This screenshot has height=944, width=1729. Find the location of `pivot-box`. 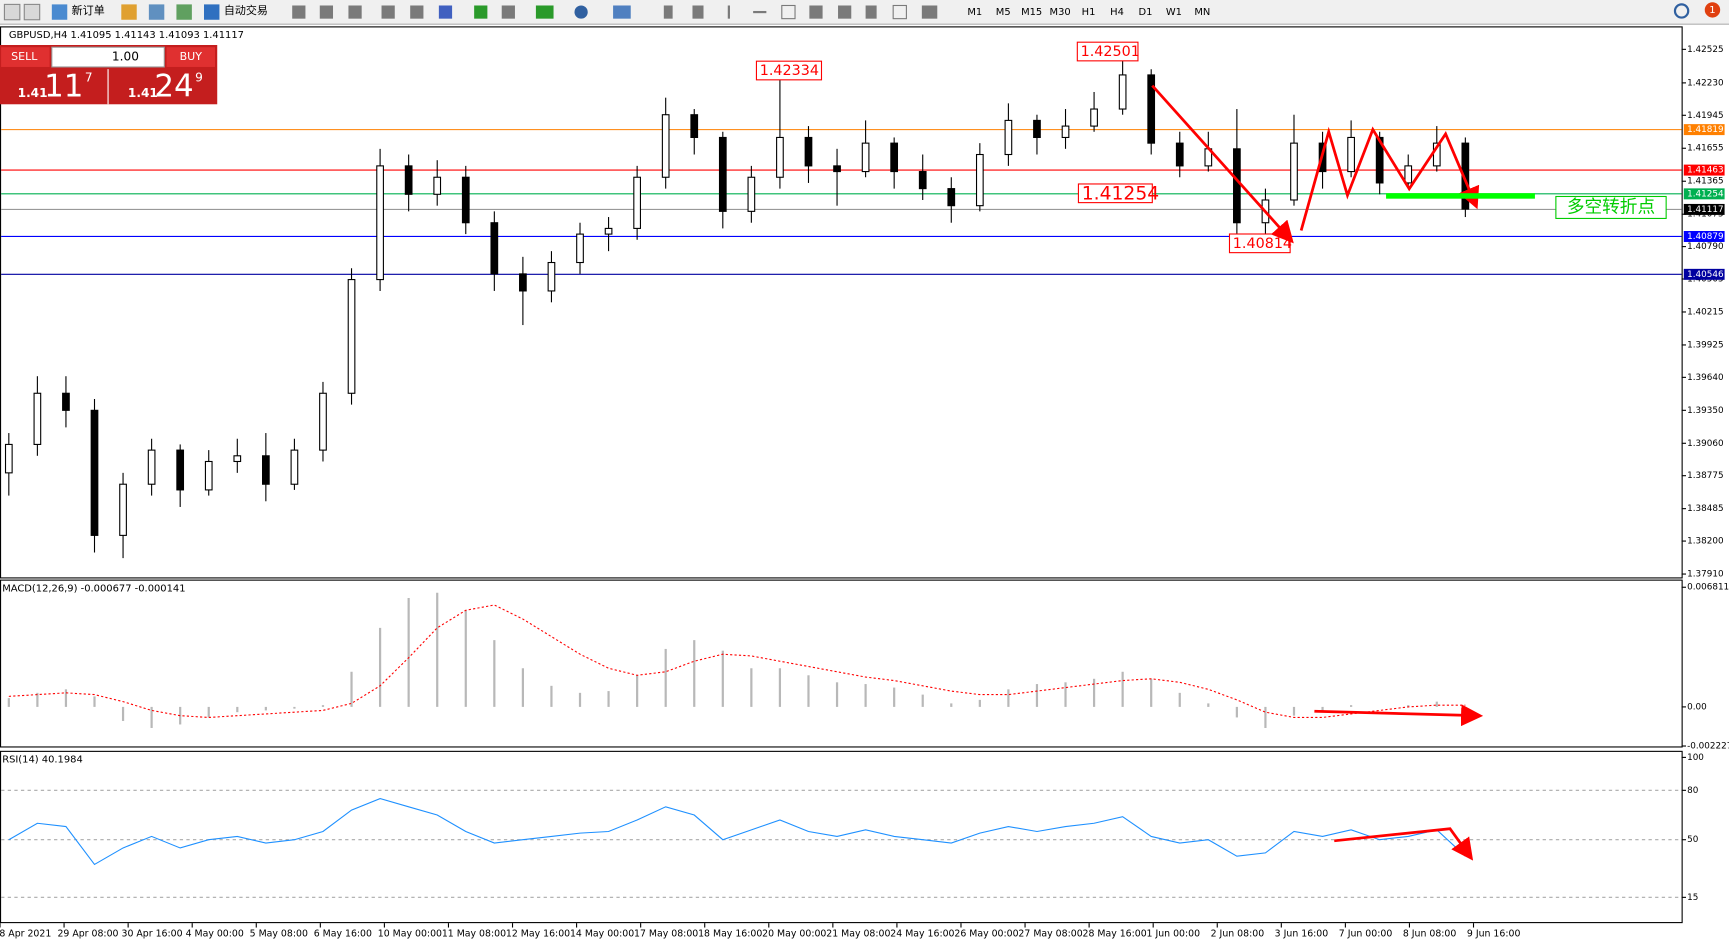

pivot-box is located at coordinates (1611, 207).